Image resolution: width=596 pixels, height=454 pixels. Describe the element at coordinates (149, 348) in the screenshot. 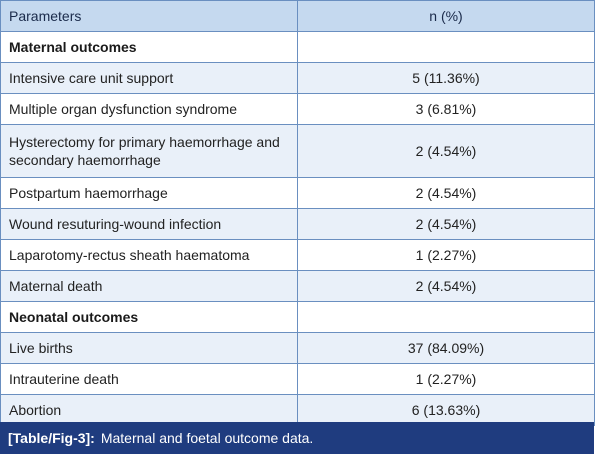

I see `param-cell: Live births` at that location.